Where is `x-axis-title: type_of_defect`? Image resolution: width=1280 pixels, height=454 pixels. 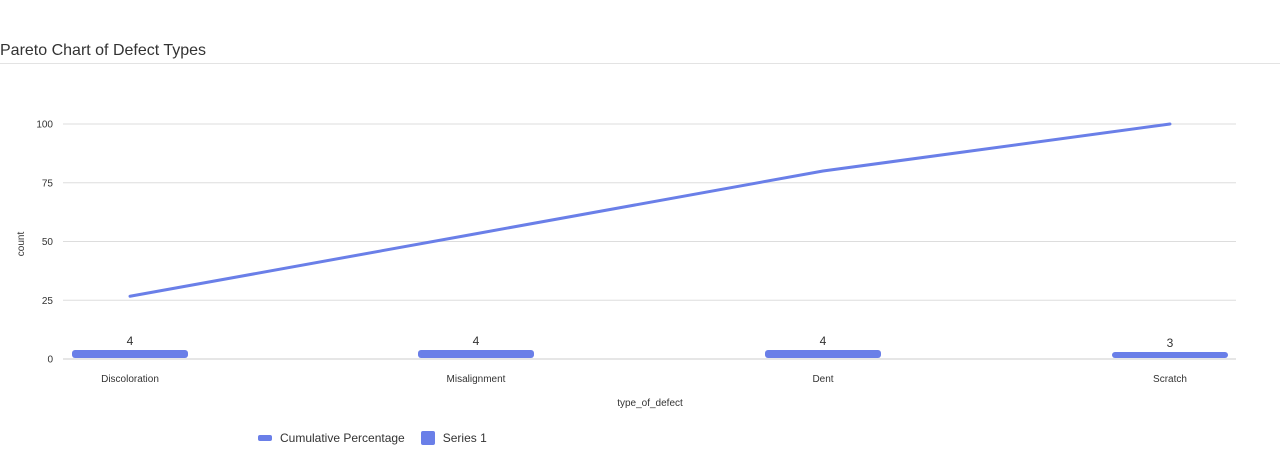 x-axis-title: type_of_defect is located at coordinates (650, 403).